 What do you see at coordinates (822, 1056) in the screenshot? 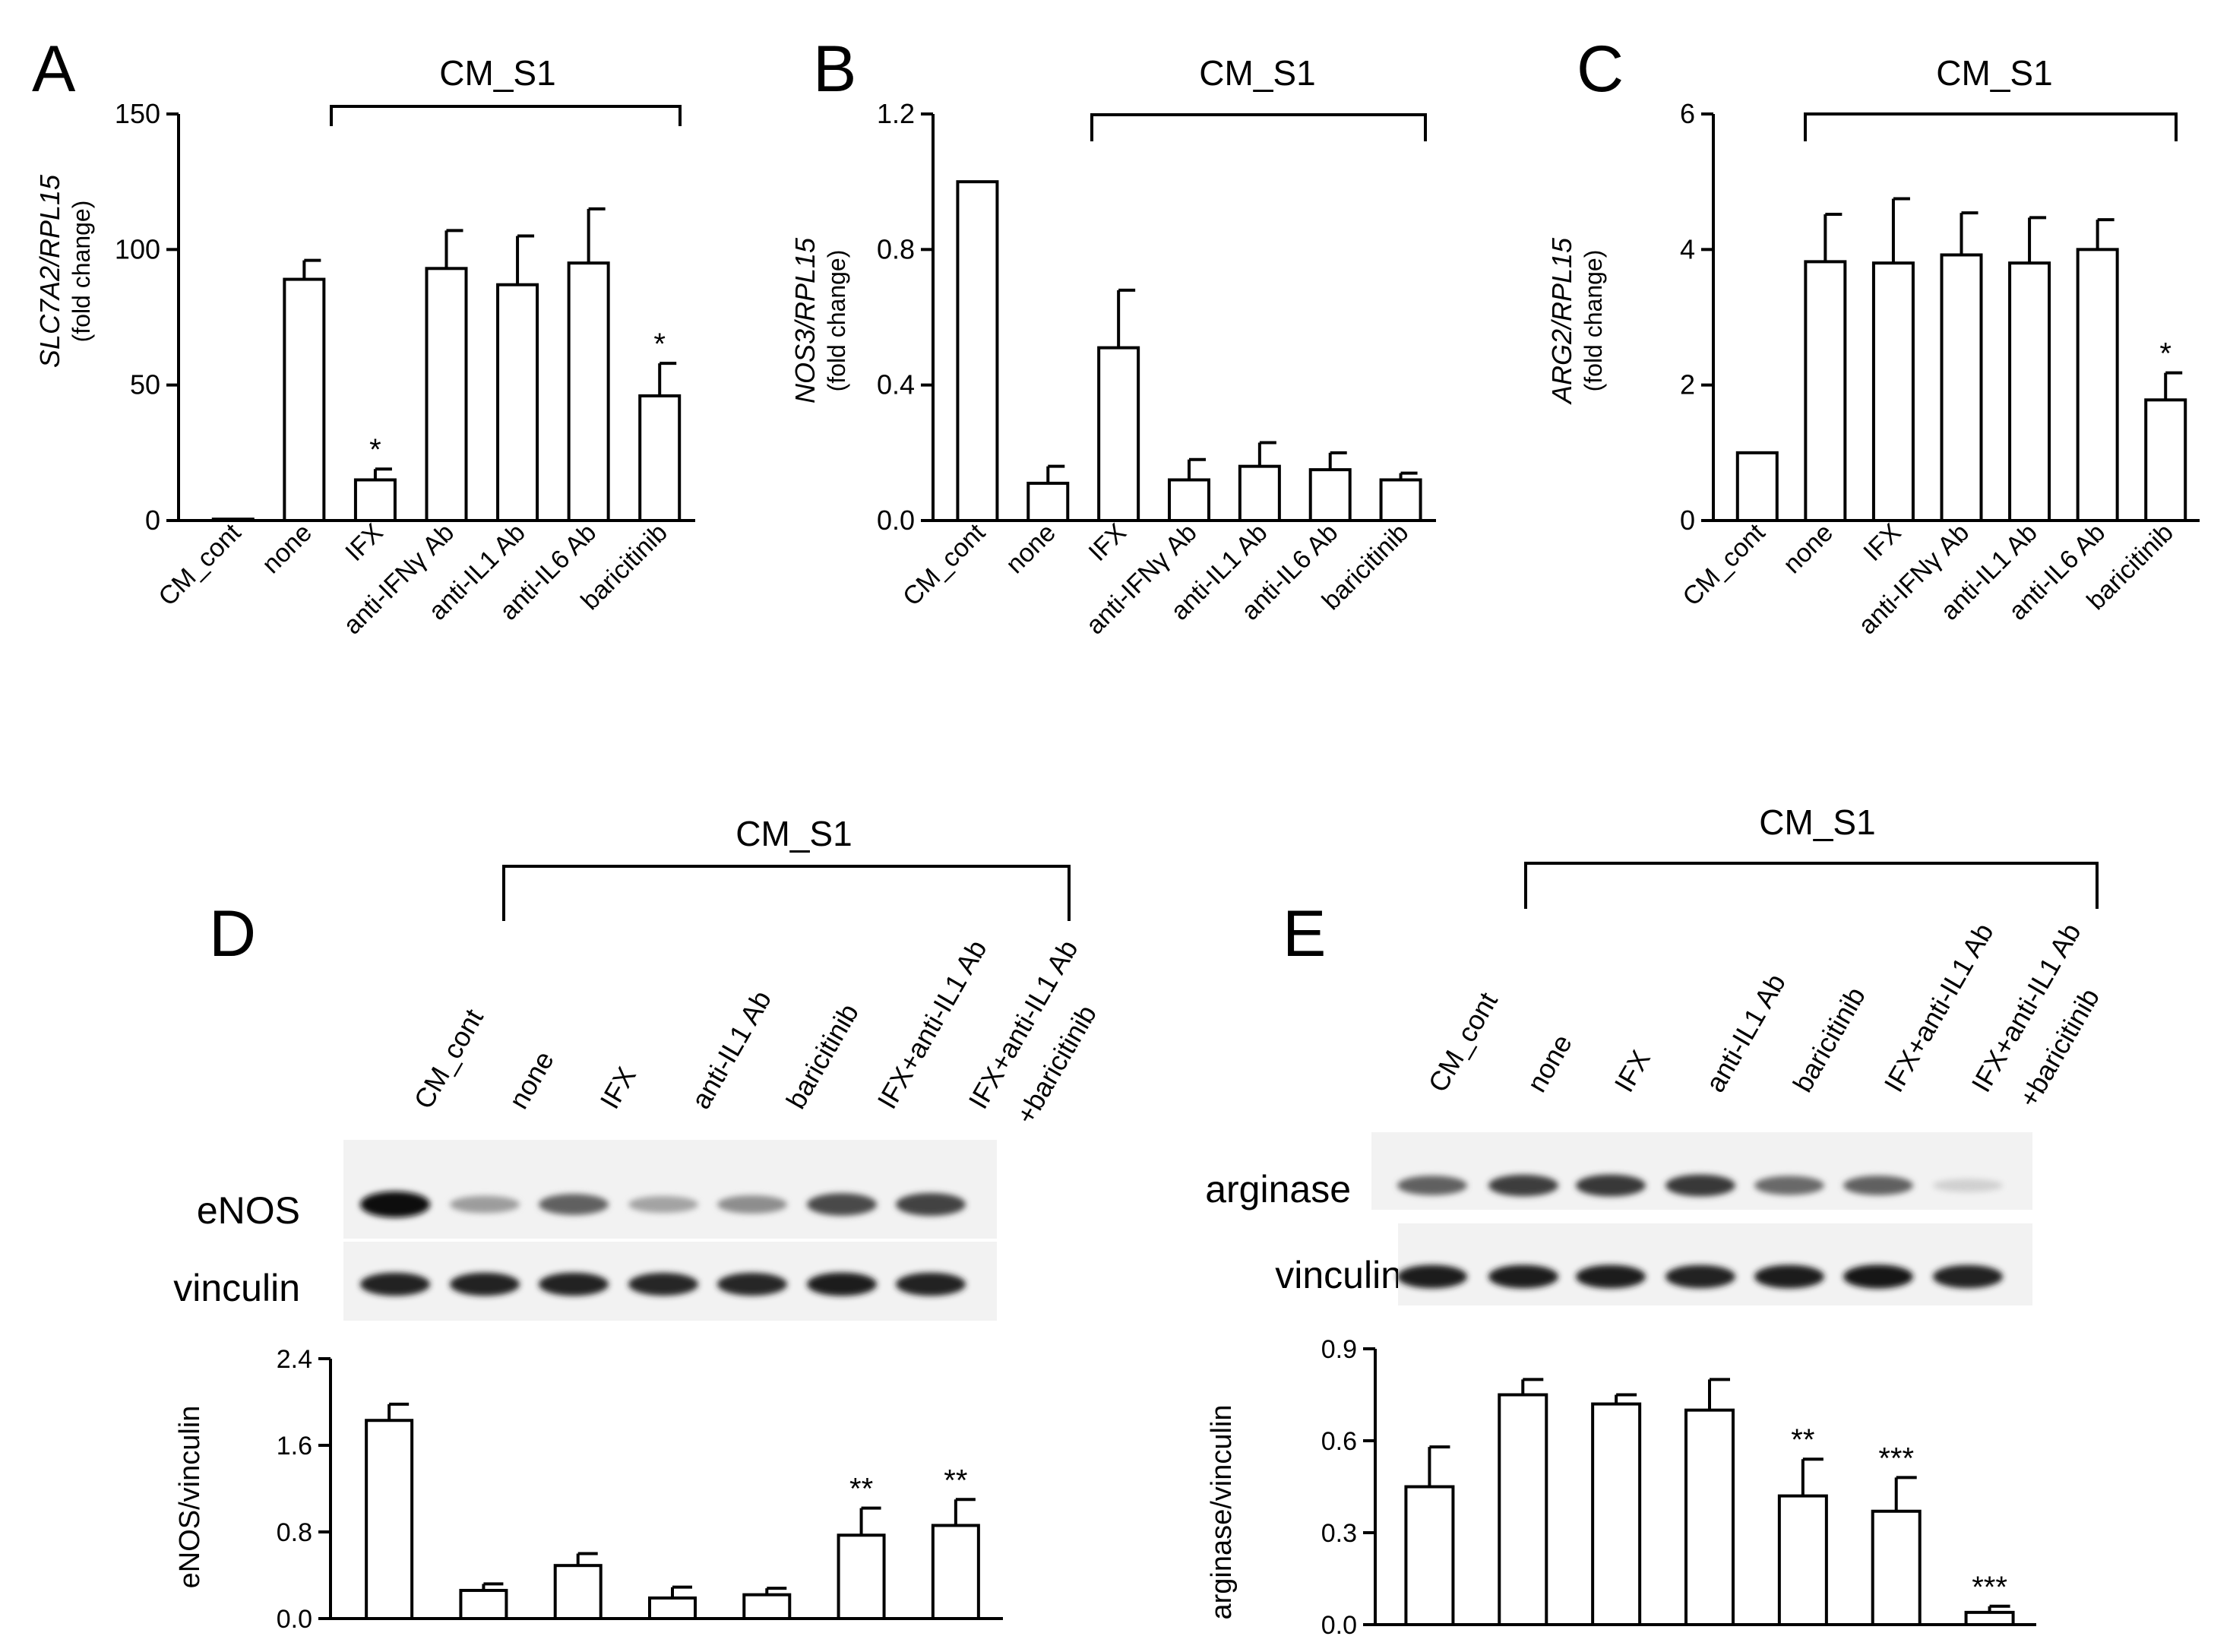
I see `lane-label-d: baricitinib` at bounding box center [822, 1056].